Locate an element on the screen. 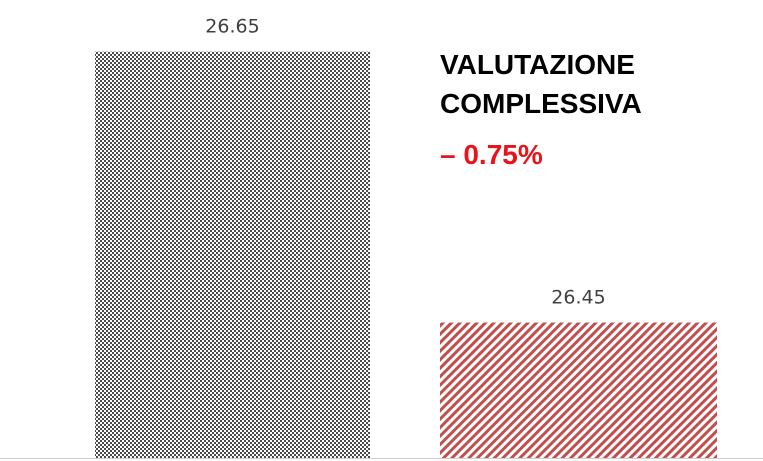 The width and height of the screenshot is (763, 461). bar is located at coordinates (578, 390).